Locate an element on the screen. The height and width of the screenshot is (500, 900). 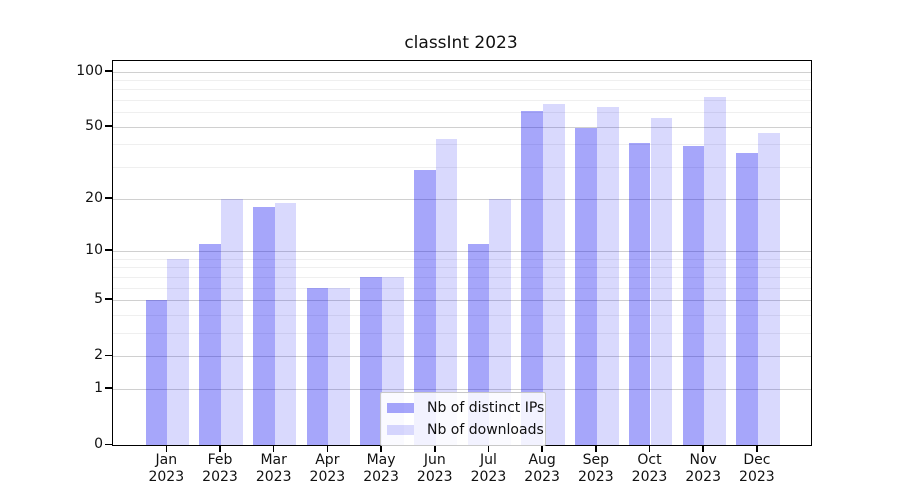
x-tick-month: Jul is located at coordinates (488, 460).